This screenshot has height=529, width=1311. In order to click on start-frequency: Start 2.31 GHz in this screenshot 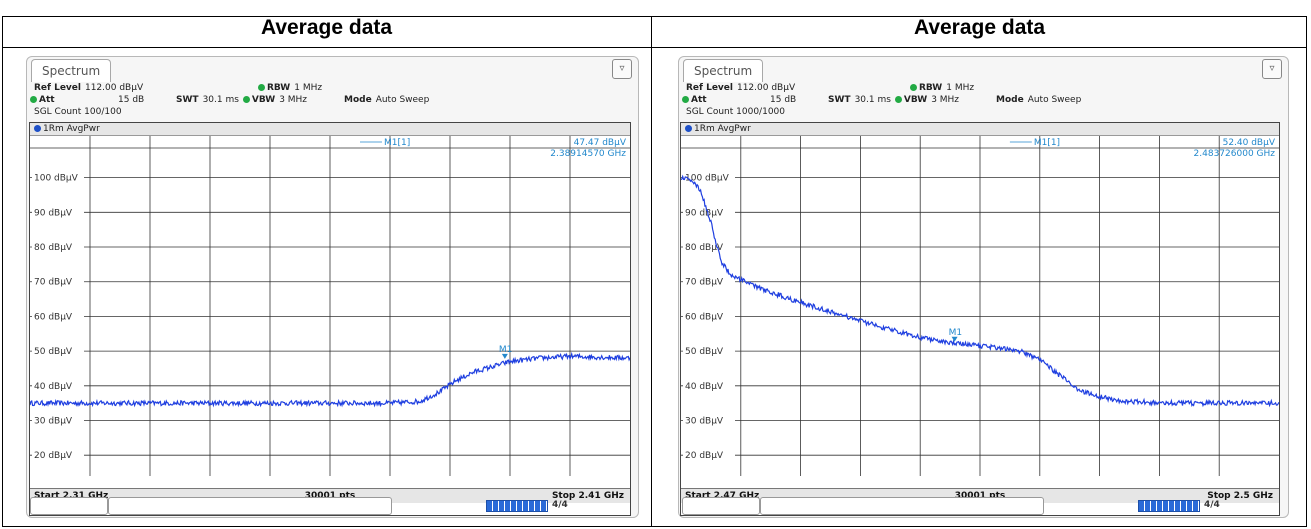, I will do `click(71, 496)`.